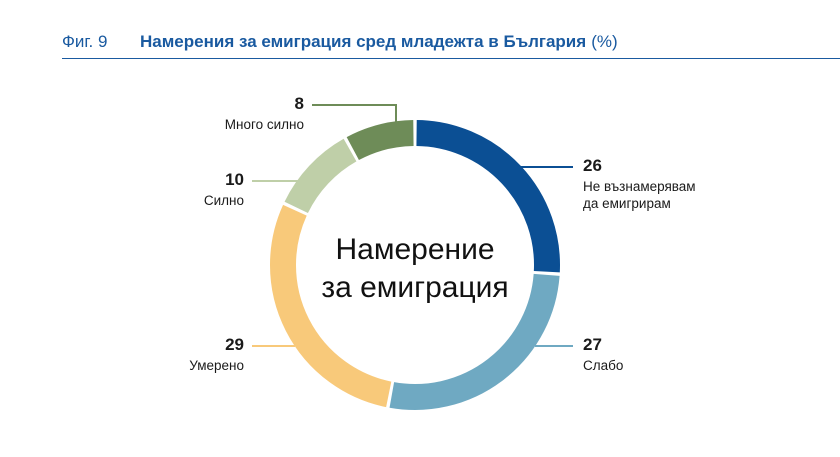  What do you see at coordinates (354, 115) in the screenshot?
I see `leader-line` at bounding box center [354, 115].